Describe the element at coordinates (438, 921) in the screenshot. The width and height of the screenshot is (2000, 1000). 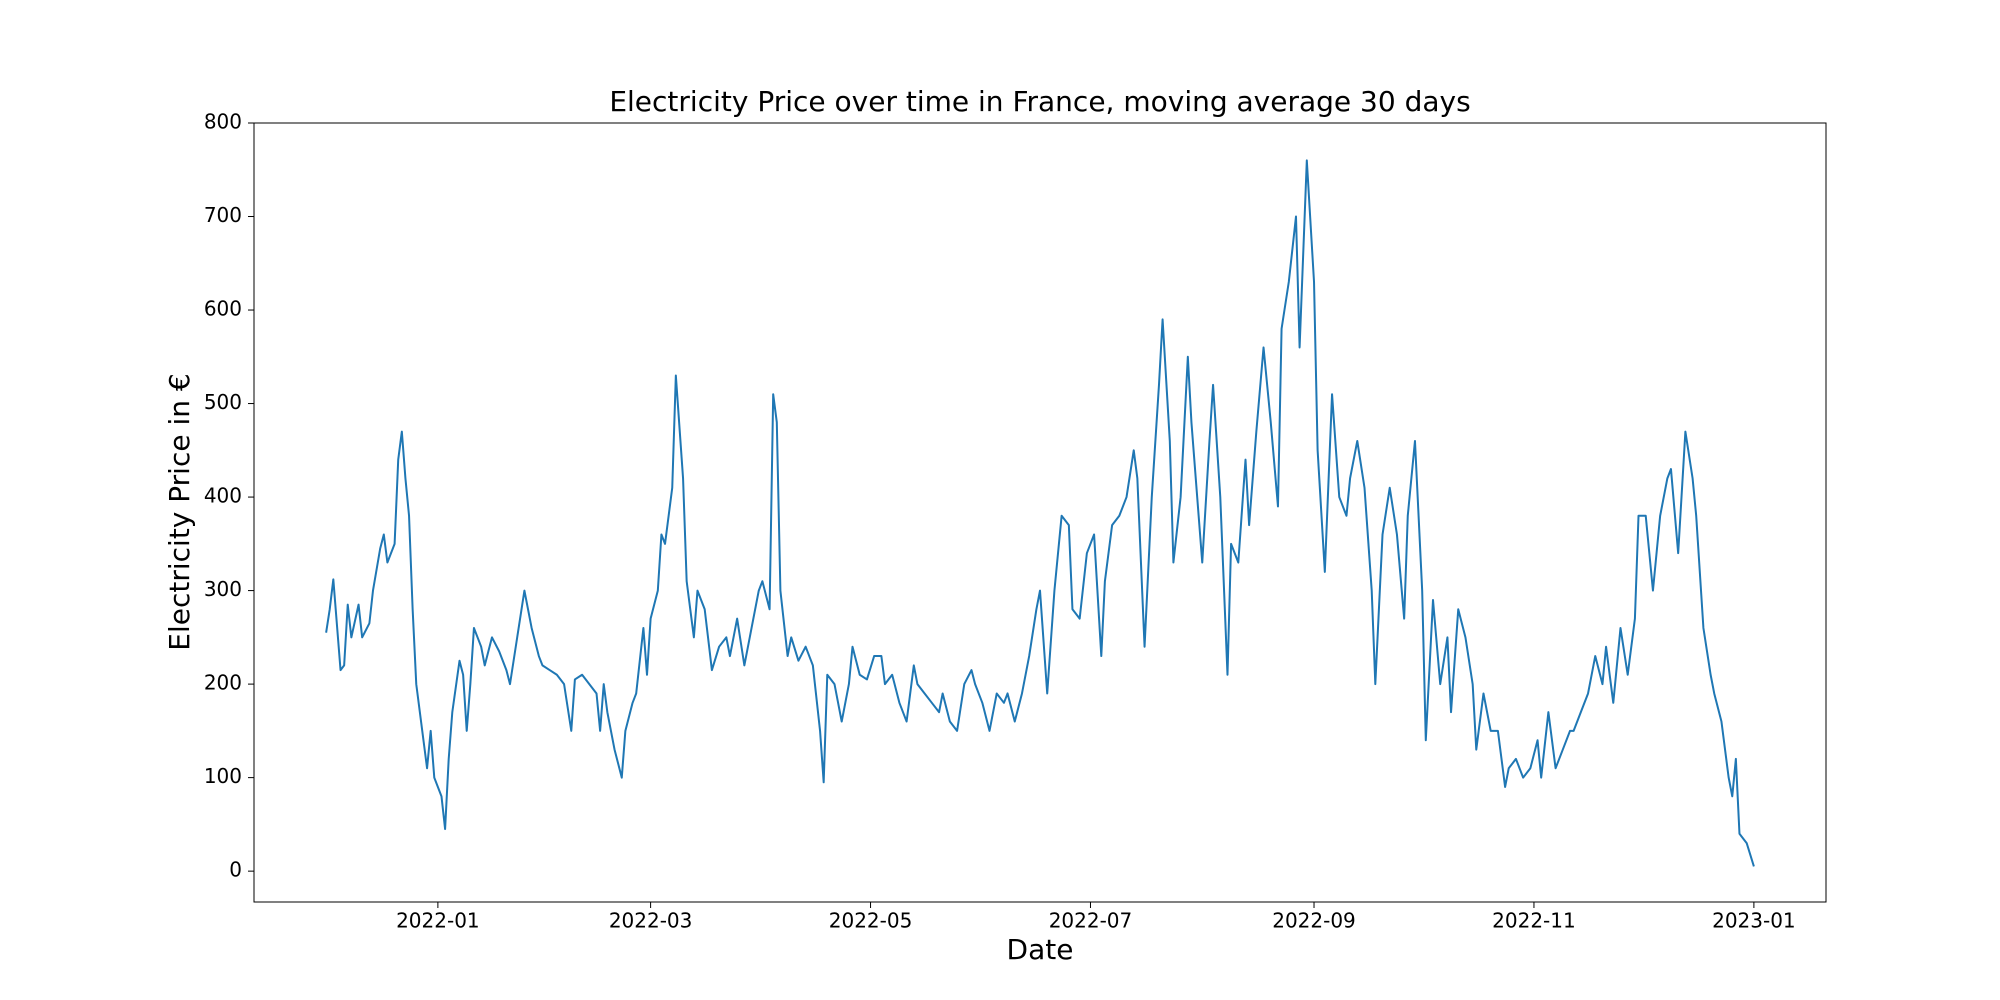
I see `x-tick-label: 2022-01` at that location.